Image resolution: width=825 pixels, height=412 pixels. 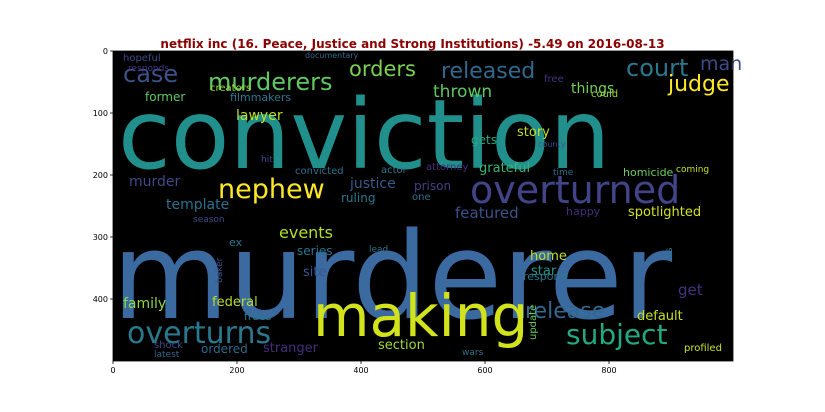 I want to click on x-tick-label: 400, so click(x=360, y=370).